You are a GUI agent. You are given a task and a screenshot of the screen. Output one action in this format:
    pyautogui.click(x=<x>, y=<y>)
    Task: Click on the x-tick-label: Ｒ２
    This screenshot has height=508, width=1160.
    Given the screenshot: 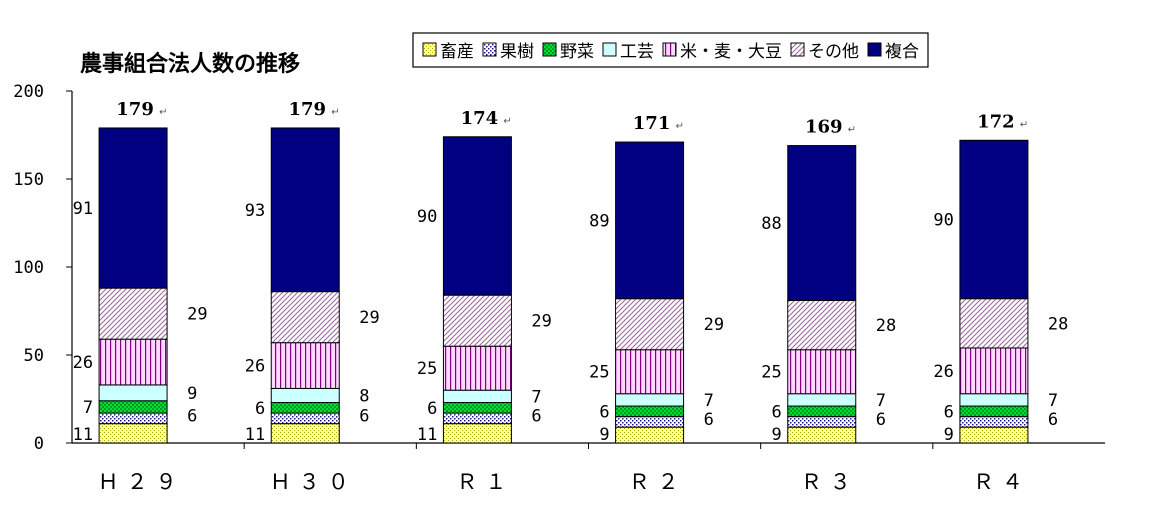 What is the action you would take?
    pyautogui.click(x=658, y=482)
    